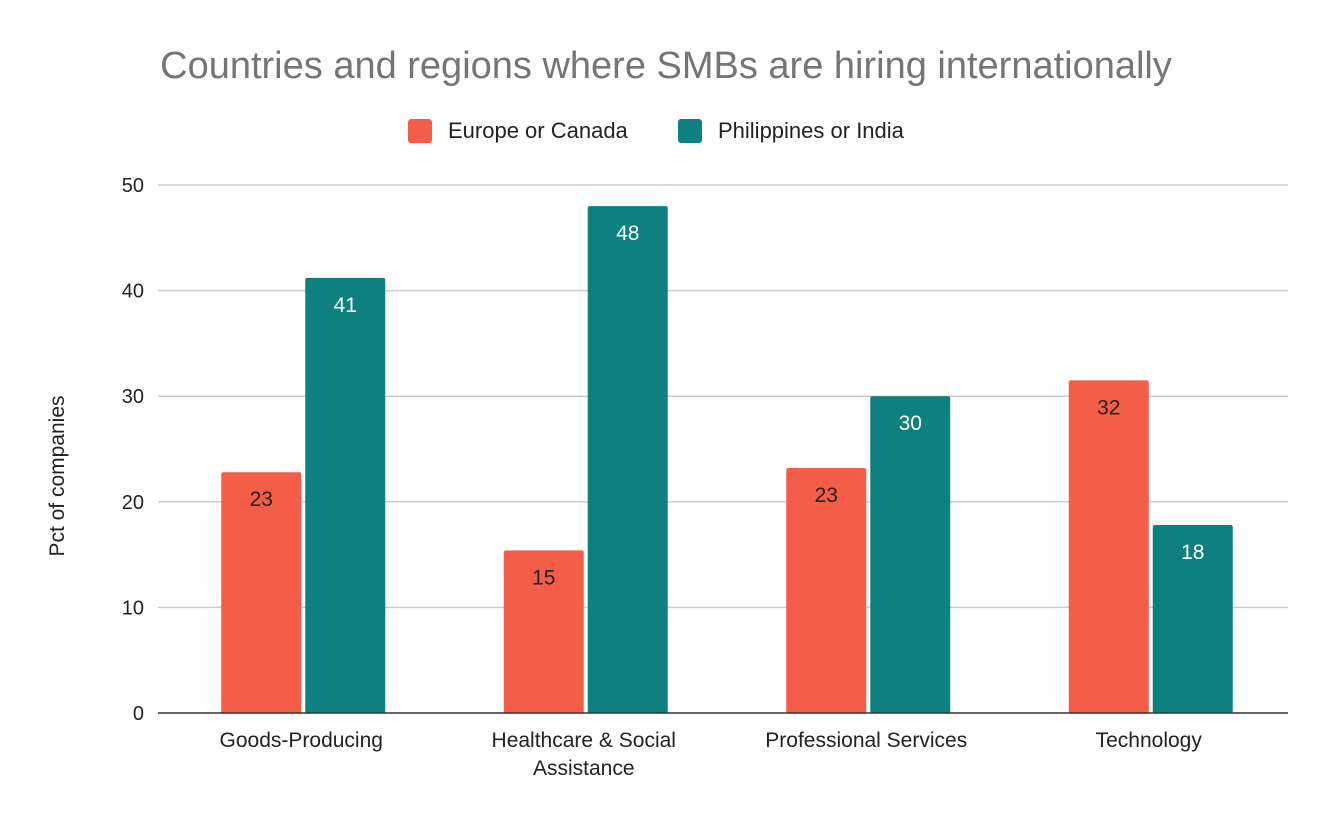 The image size is (1330, 822). Describe the element at coordinates (133, 292) in the screenshot. I see `y-tick-label: 40` at that location.